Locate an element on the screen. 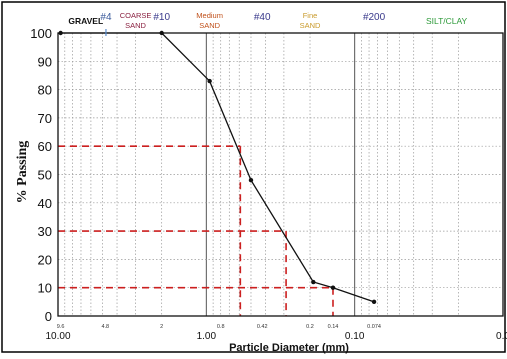 The width and height of the screenshot is (507, 359). x-tick-label: 1.00 is located at coordinates (207, 336).